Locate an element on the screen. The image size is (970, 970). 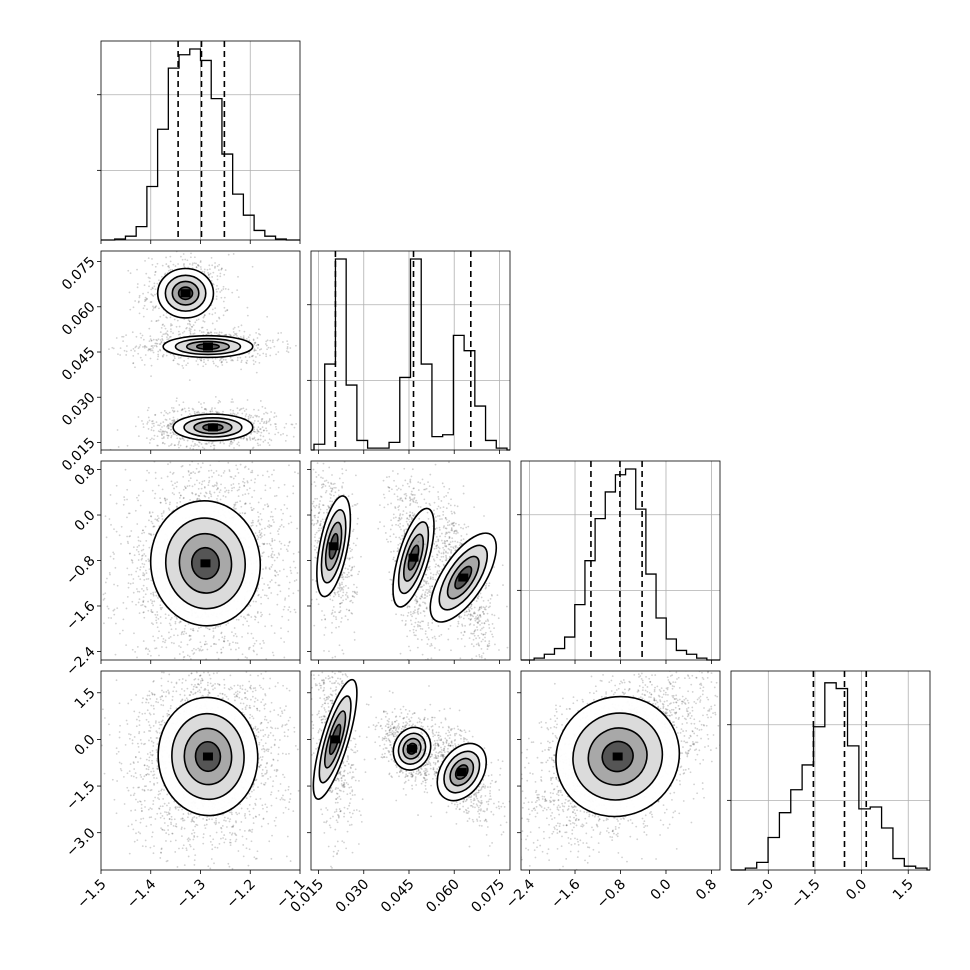
density-peak is located at coordinates (212, 427).